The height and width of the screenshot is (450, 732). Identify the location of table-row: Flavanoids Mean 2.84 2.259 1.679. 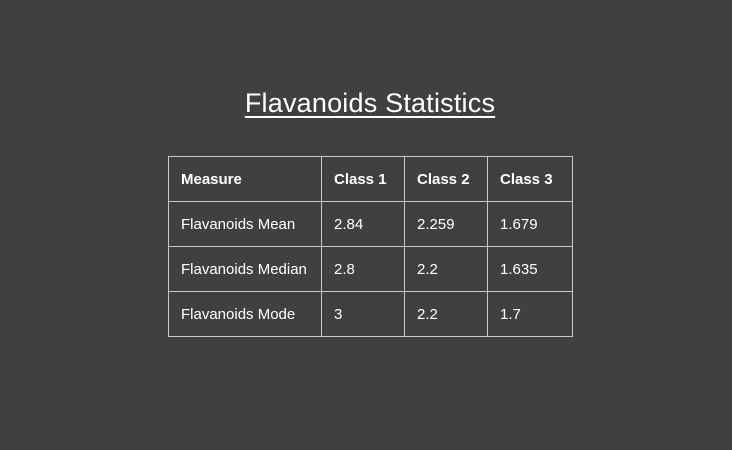
(370, 224).